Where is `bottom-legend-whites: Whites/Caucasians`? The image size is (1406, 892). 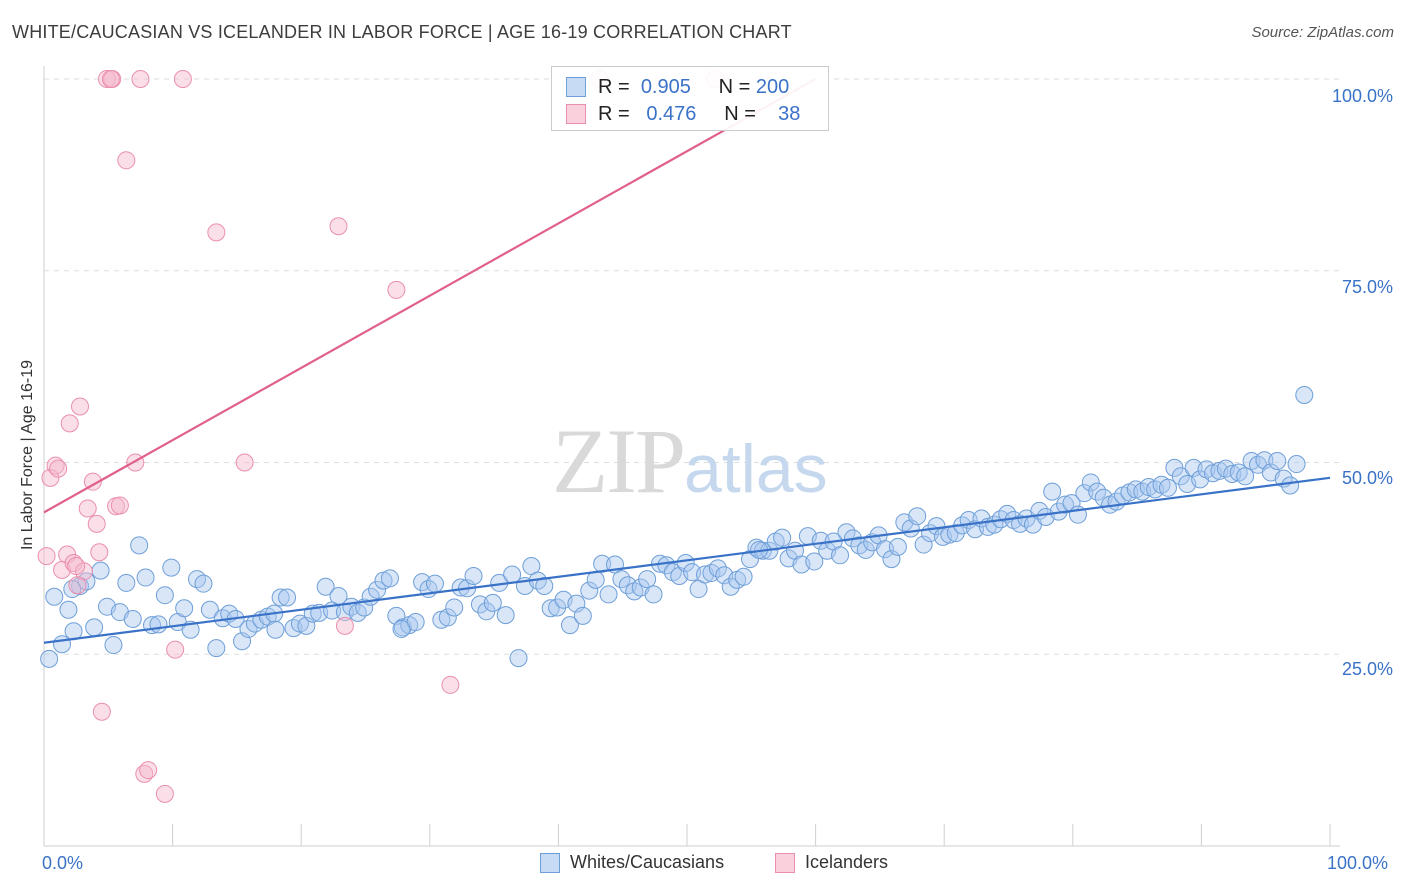 bottom-legend-whites: Whites/Caucasians is located at coordinates (632, 862).